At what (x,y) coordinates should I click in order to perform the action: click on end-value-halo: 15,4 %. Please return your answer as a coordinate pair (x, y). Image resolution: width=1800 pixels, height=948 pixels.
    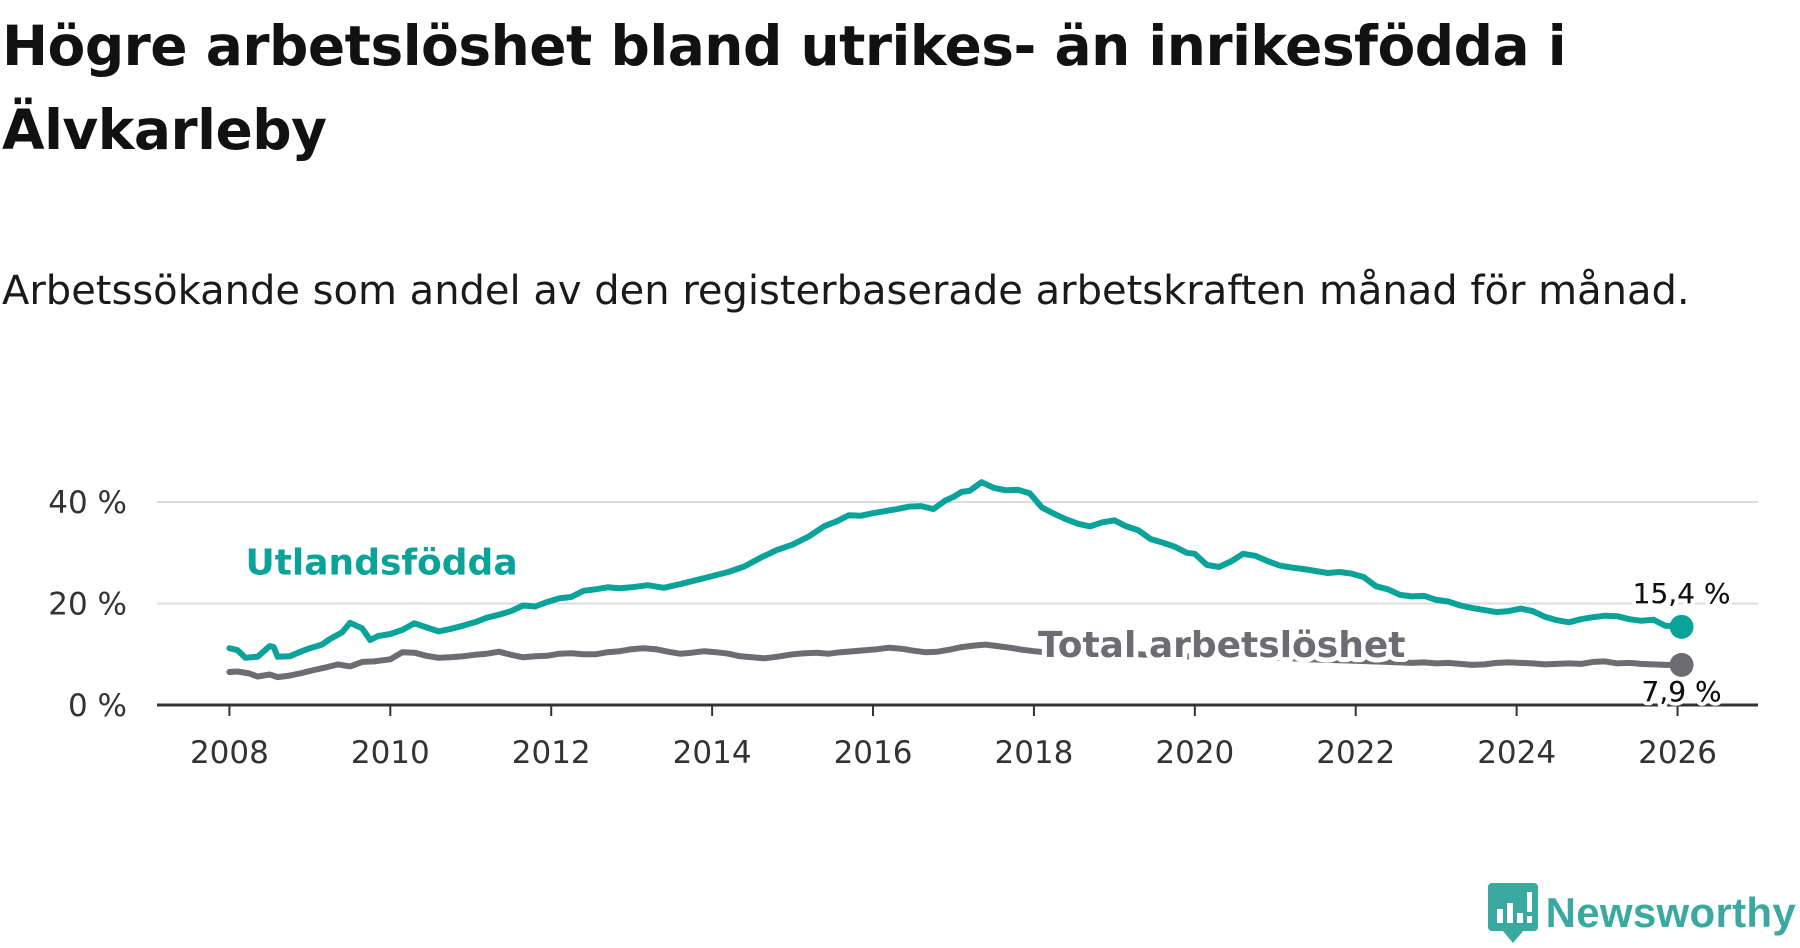
    Looking at the image, I should click on (1682, 593).